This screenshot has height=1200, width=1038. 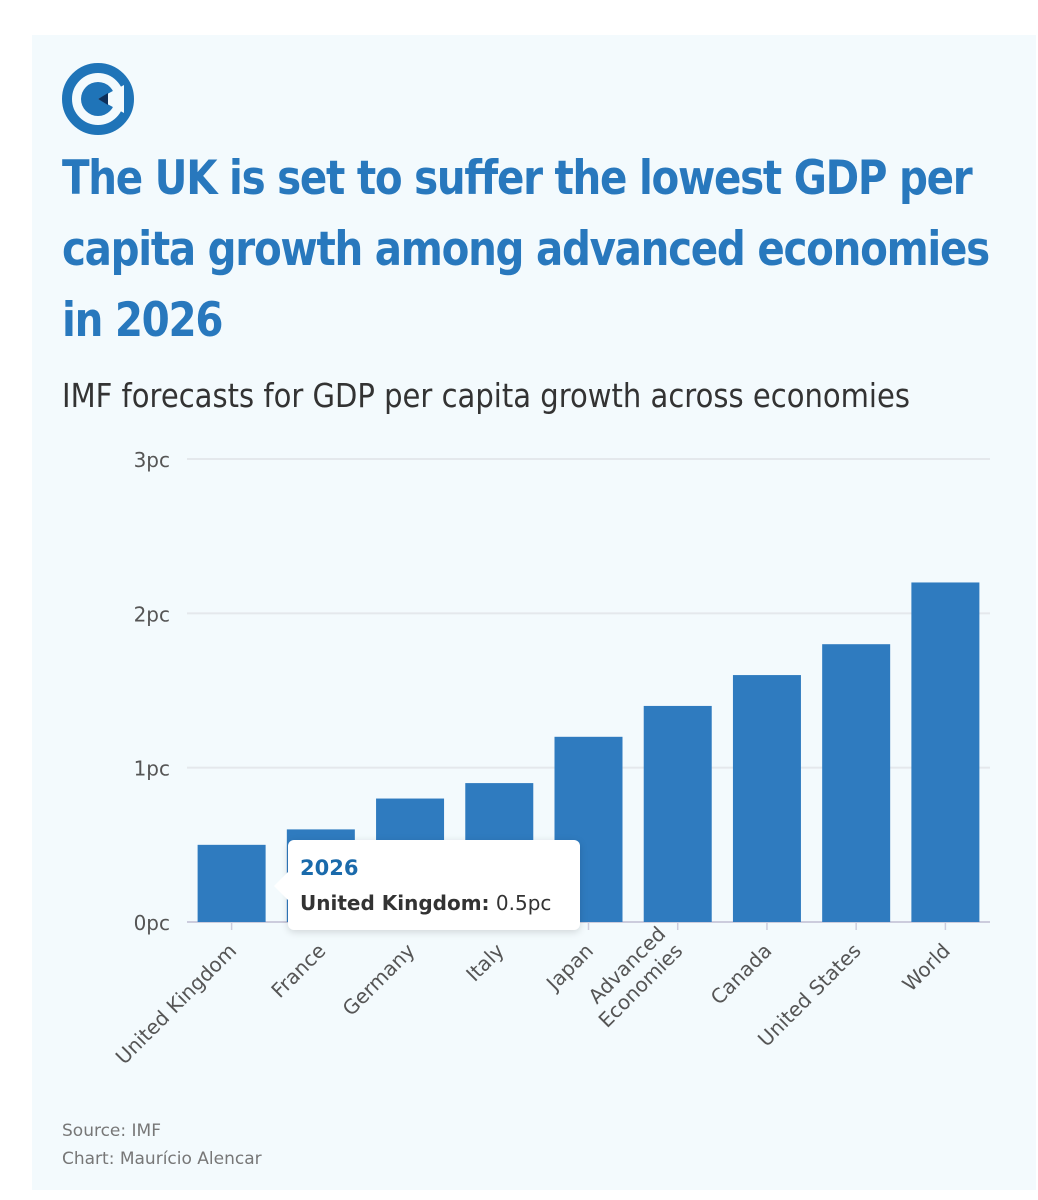 What do you see at coordinates (152, 614) in the screenshot?
I see `y-tick-label: 2pc` at bounding box center [152, 614].